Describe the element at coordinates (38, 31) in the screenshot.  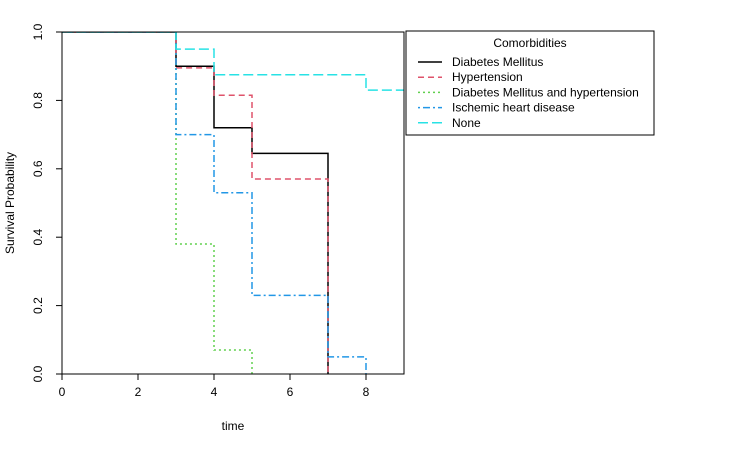
I see `y-tick-label: 1.0` at that location.